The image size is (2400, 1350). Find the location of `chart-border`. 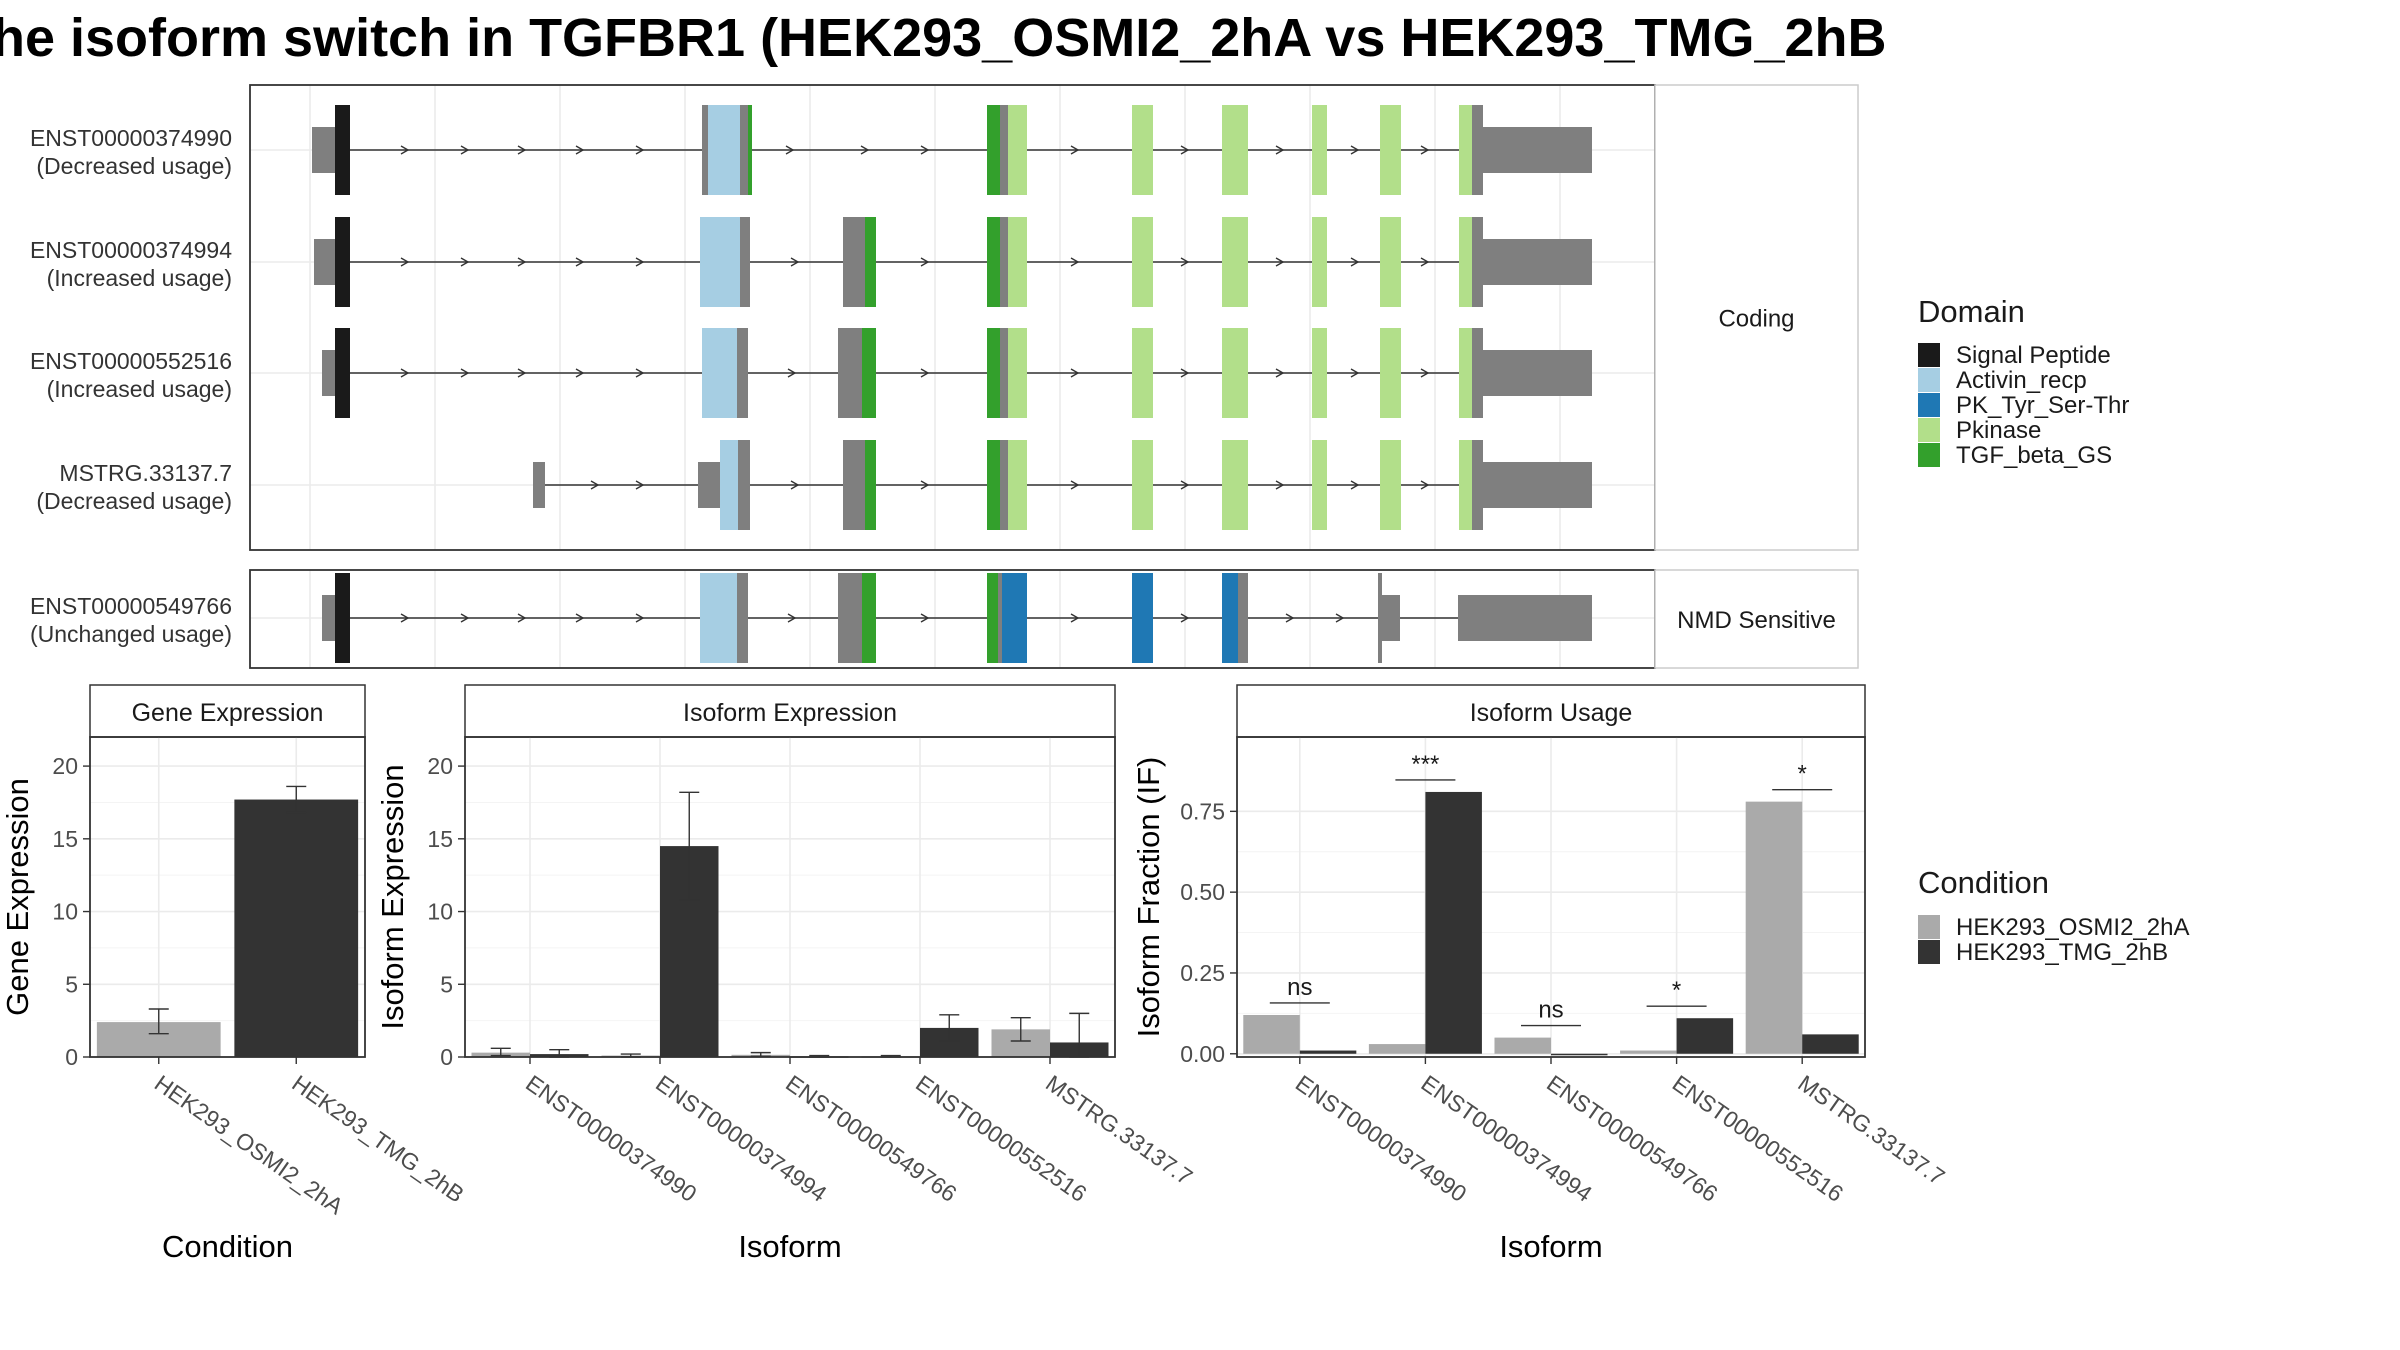

chart-border is located at coordinates (227, 897).